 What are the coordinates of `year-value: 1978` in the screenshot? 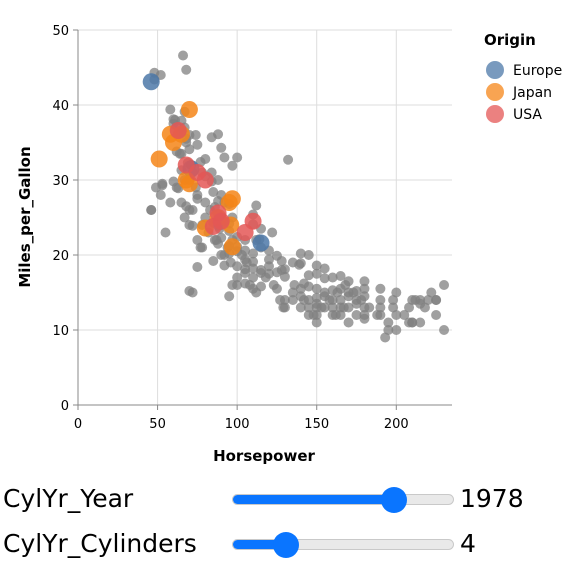 It's located at (492, 498).